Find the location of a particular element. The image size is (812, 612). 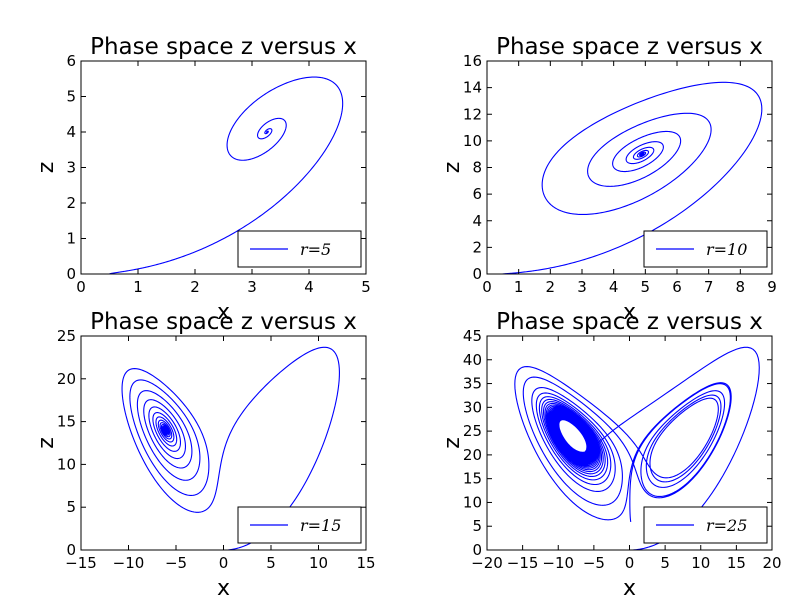

legend: r=10 is located at coordinates (705, 249).